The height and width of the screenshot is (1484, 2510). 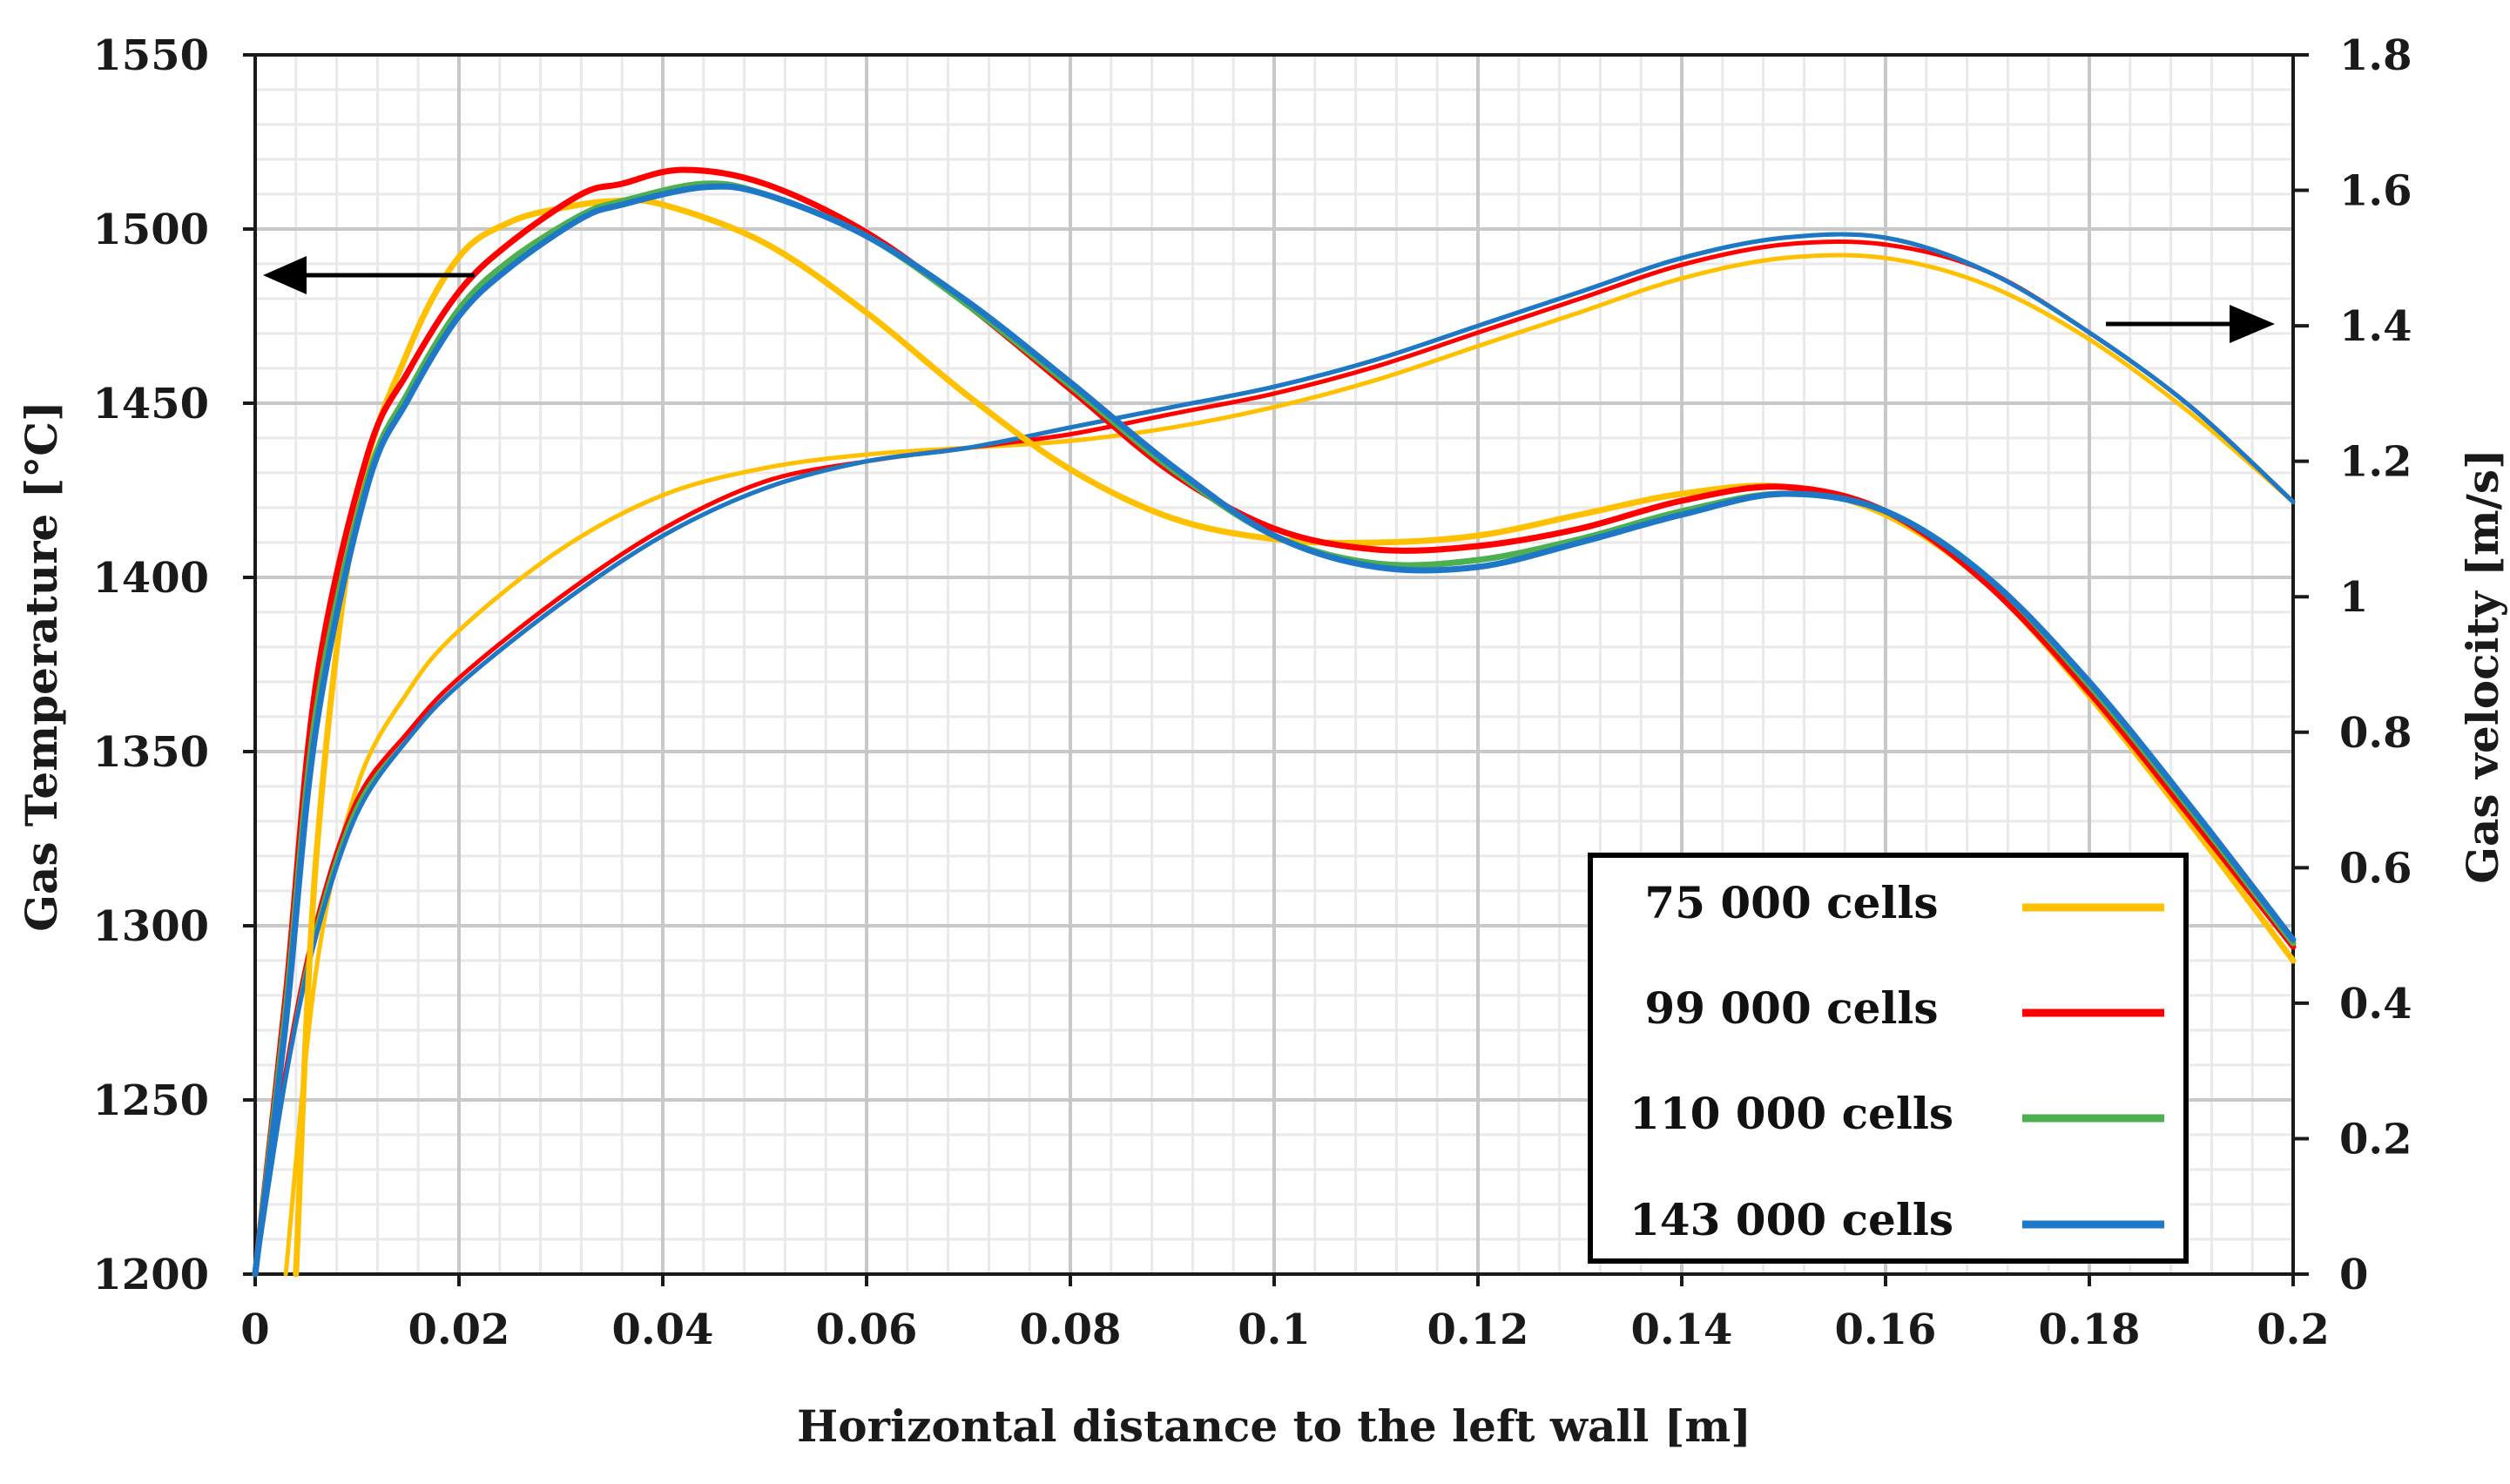 What do you see at coordinates (150, 752) in the screenshot?
I see `y-left-tick-label: 1350` at bounding box center [150, 752].